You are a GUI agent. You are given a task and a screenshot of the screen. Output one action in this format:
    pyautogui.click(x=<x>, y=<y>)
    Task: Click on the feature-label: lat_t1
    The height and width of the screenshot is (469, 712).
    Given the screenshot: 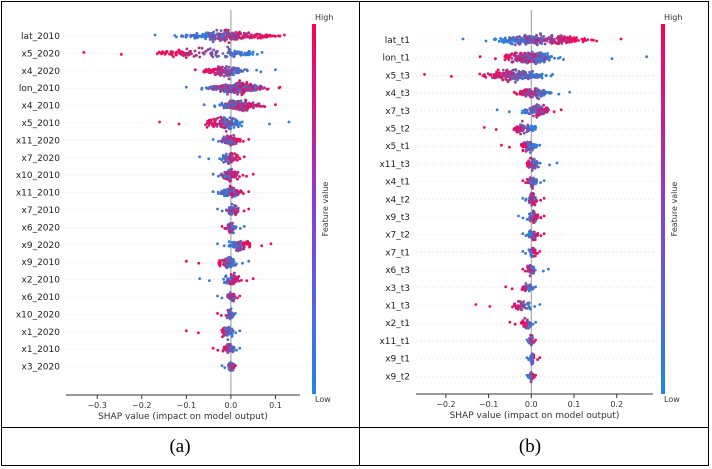 What is the action you would take?
    pyautogui.click(x=397, y=41)
    